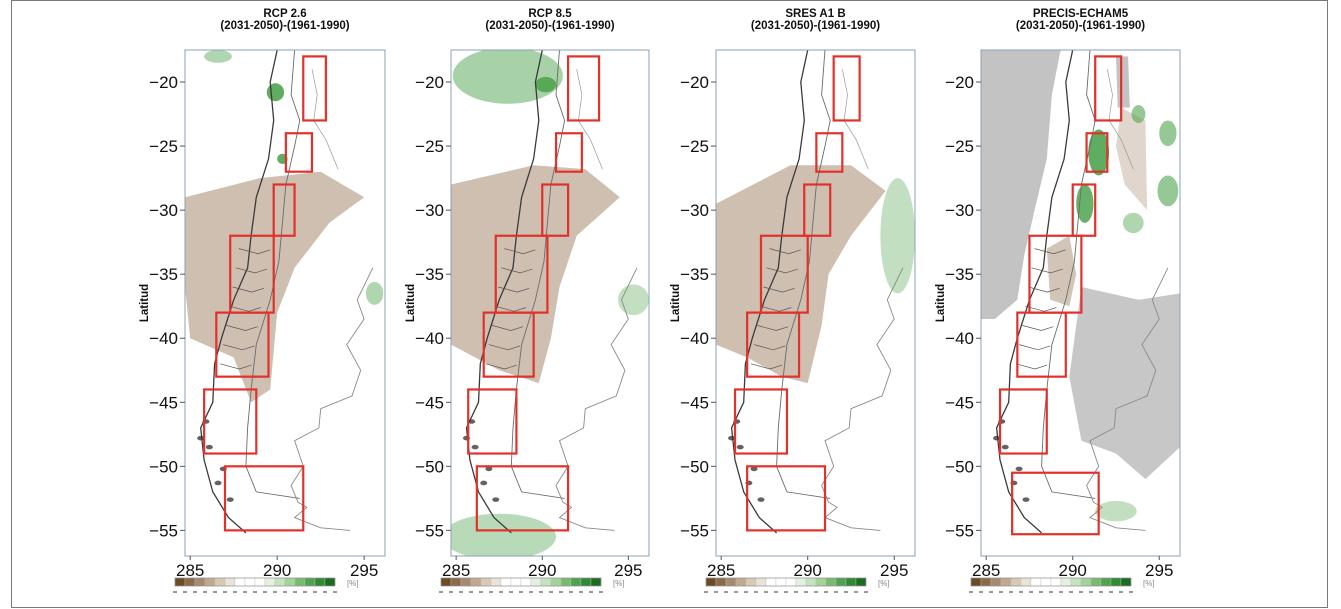 This screenshot has height=609, width=1341. I want to click on chile-coastline, so click(504, 292).